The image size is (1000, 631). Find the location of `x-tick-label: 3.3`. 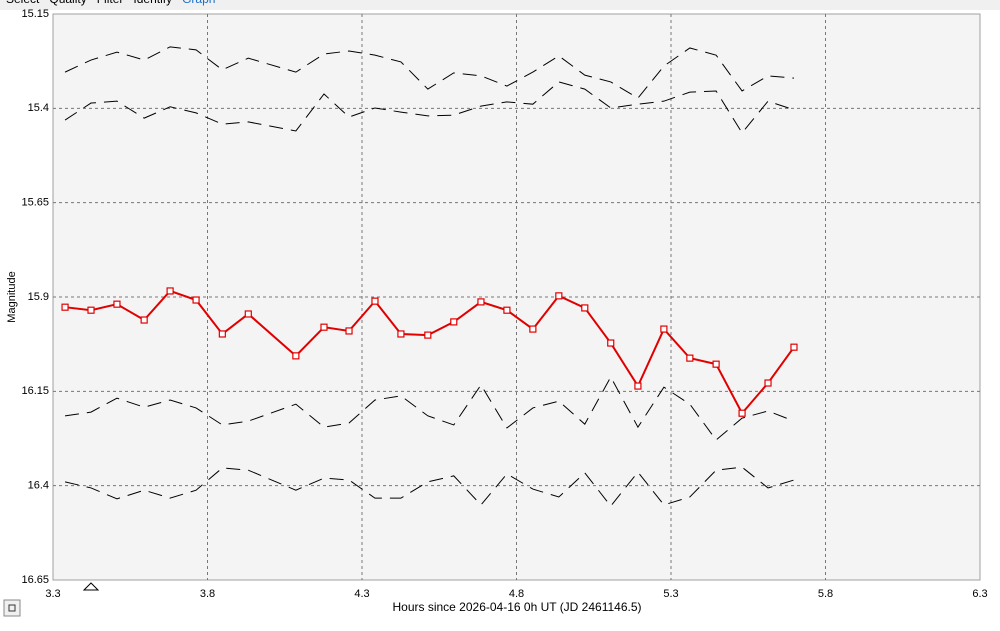

x-tick-label: 3.3 is located at coordinates (52, 594).